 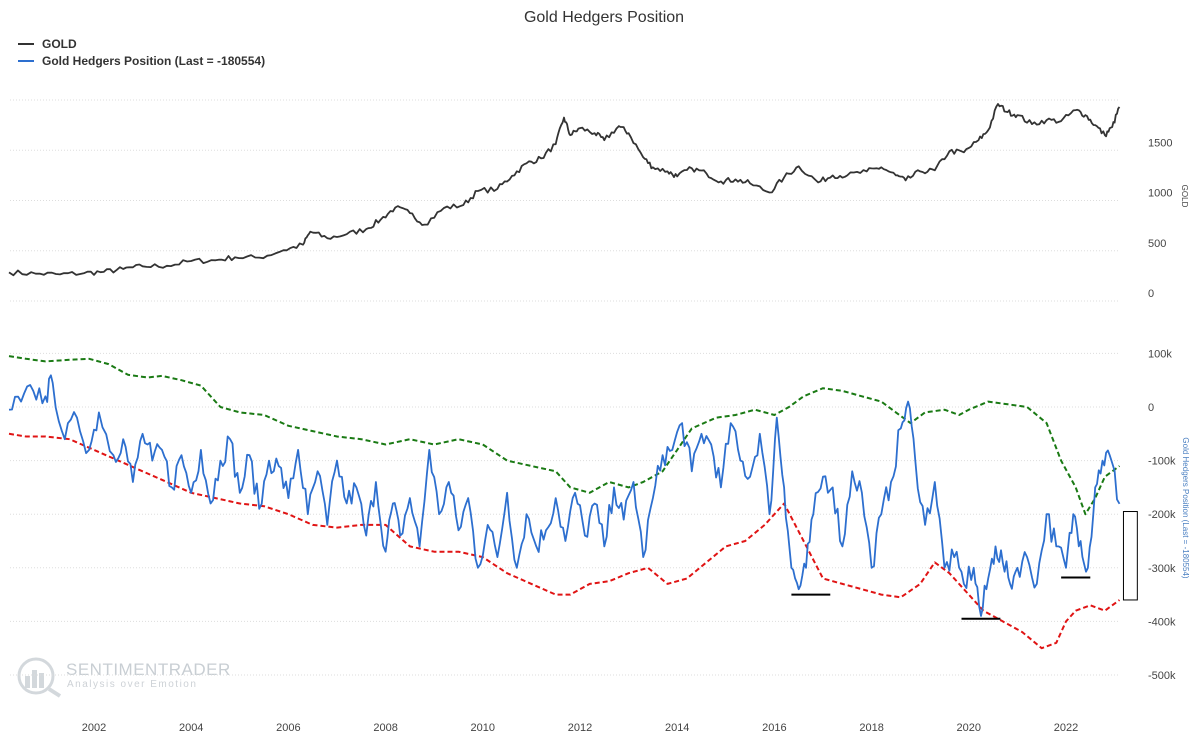 I want to click on x-tick-label: 2022, so click(x=1066, y=728).